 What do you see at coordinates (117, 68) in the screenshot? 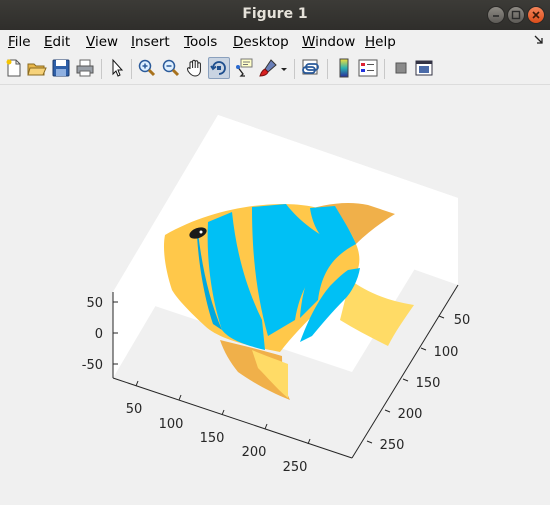
I see `edit-plot-icon` at bounding box center [117, 68].